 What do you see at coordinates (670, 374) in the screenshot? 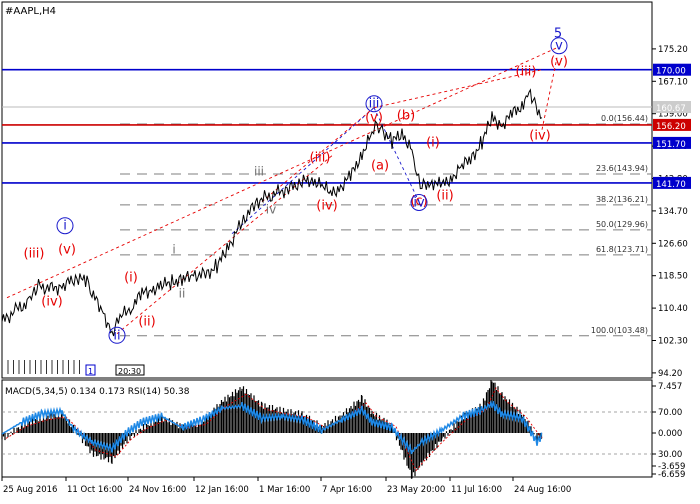
I see `price-tick-label-10: 94.20` at bounding box center [670, 374].